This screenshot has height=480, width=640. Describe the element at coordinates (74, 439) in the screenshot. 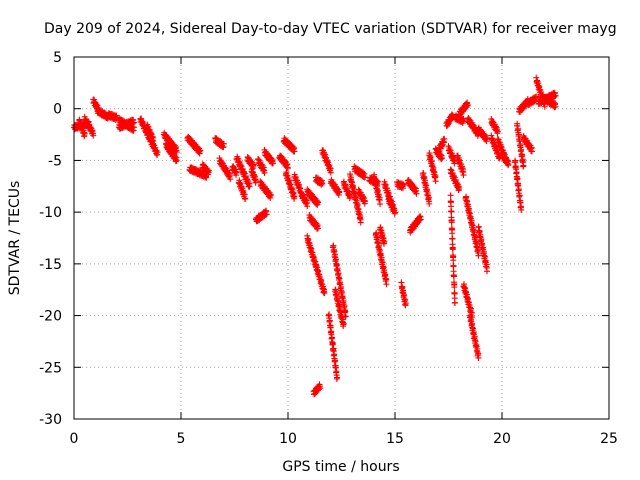

I see `x-tick-label: 0` at that location.